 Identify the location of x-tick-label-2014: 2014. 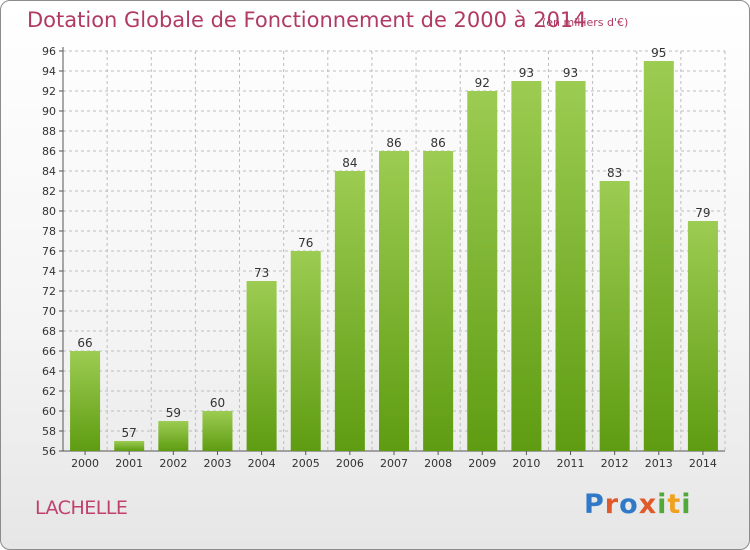
(703, 463).